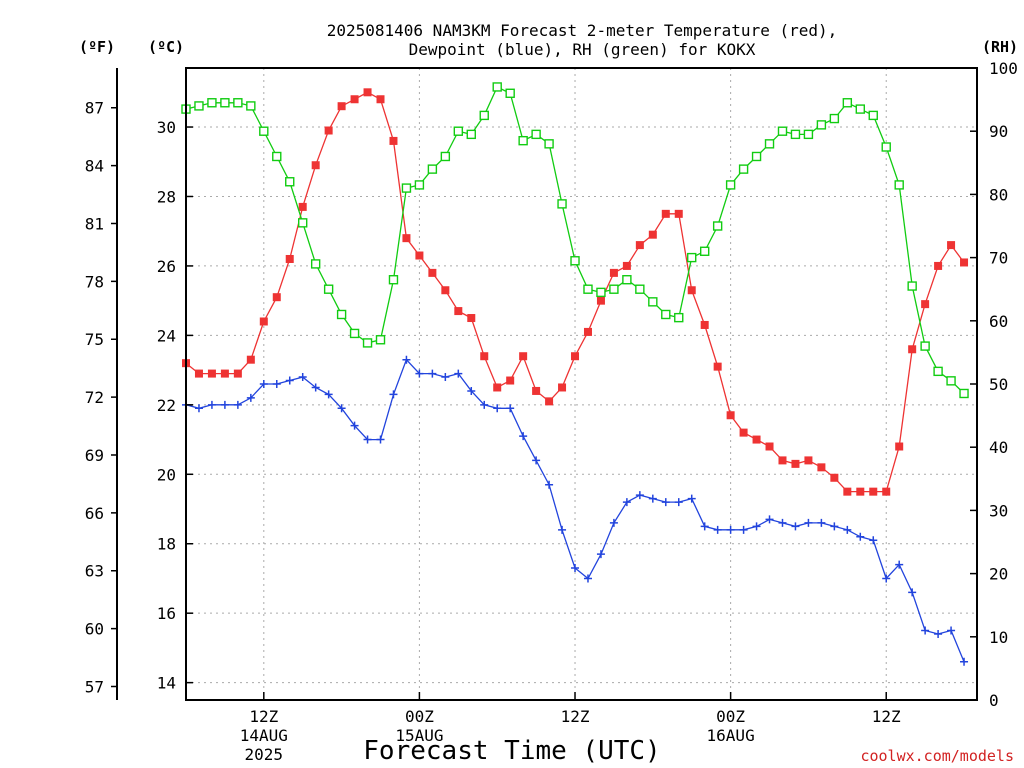  What do you see at coordinates (94, 108) in the screenshot?
I see `fahrenheit-tick-label: 87` at bounding box center [94, 108].